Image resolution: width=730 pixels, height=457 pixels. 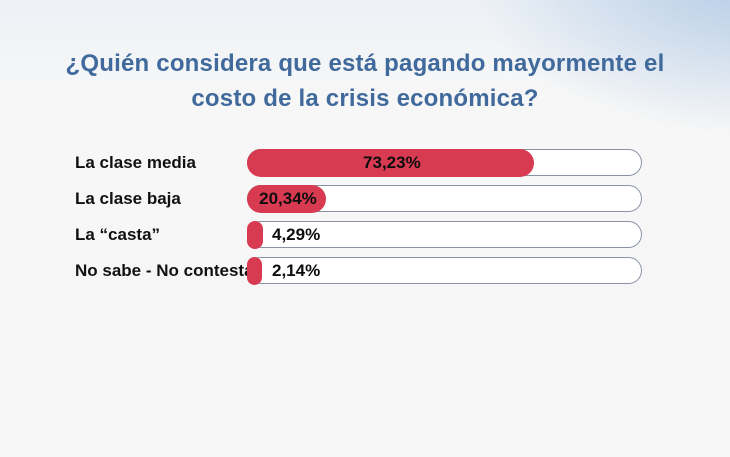 I want to click on value-label: 20,34%, so click(x=288, y=198).